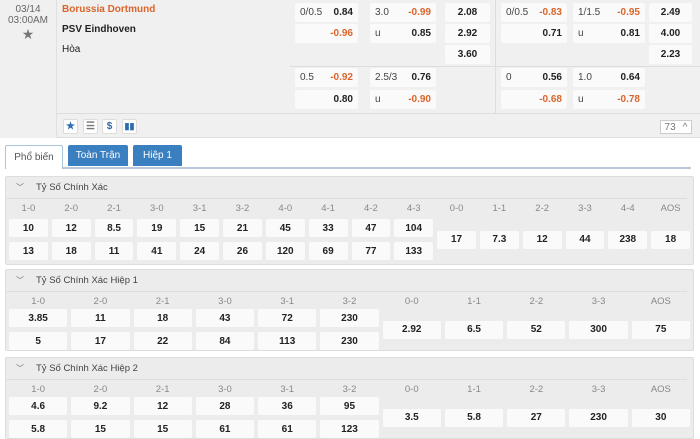  Describe the element at coordinates (200, 251) in the screenshot. I see `score-odds-button: 24` at that location.